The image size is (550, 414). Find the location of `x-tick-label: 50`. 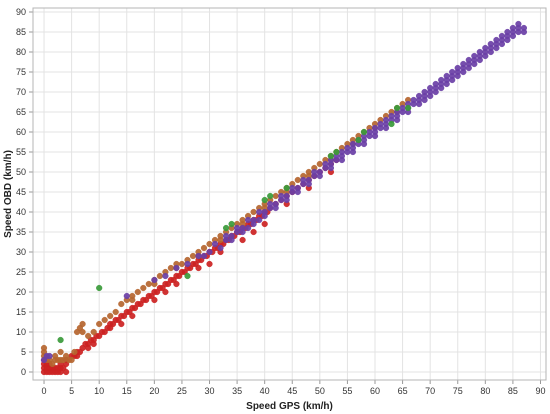

x-tick-label: 50 is located at coordinates (320, 391).